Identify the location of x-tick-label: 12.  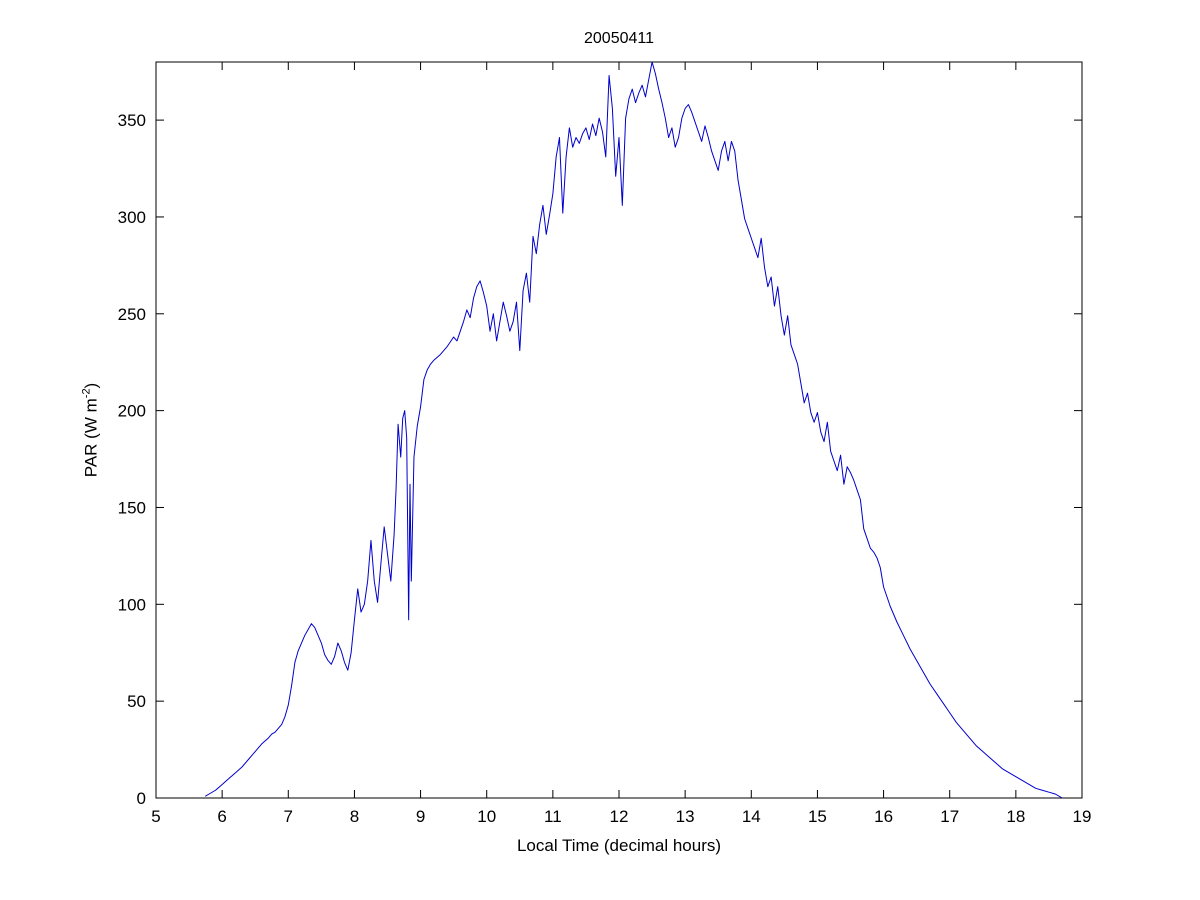
(619, 816).